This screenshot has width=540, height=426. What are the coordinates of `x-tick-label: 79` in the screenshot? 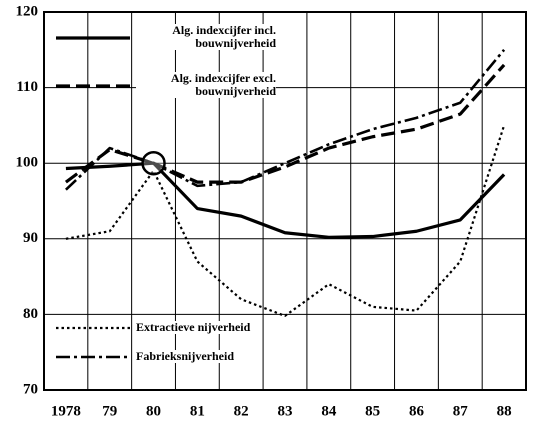 It's located at (109, 411).